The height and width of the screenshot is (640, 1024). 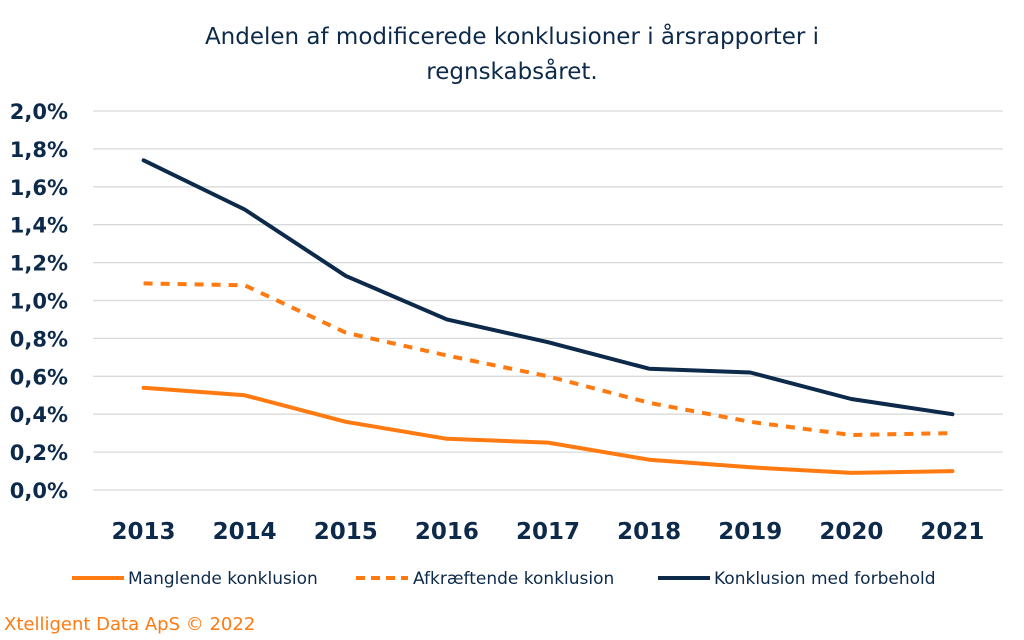 I want to click on chart-title-line-2: regnskabsåret., so click(x=511, y=71).